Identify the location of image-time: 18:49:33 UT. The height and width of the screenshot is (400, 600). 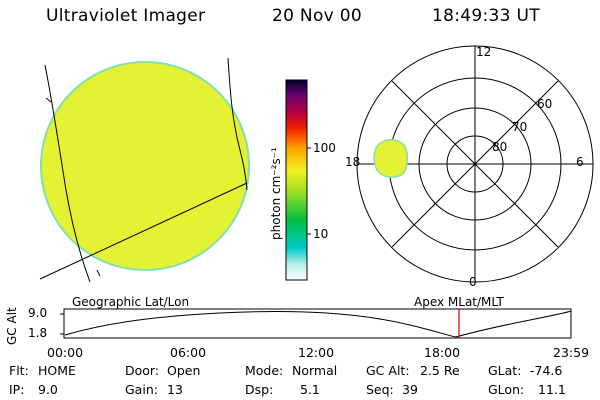
(486, 16).